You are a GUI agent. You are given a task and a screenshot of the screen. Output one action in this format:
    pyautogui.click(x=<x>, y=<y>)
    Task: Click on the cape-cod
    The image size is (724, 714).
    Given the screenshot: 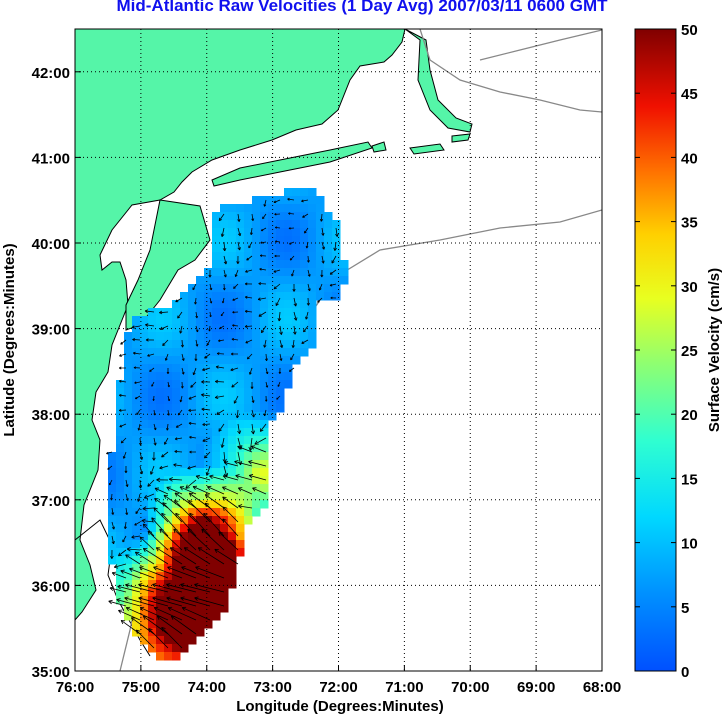 What is the action you would take?
    pyautogui.click(x=438, y=81)
    